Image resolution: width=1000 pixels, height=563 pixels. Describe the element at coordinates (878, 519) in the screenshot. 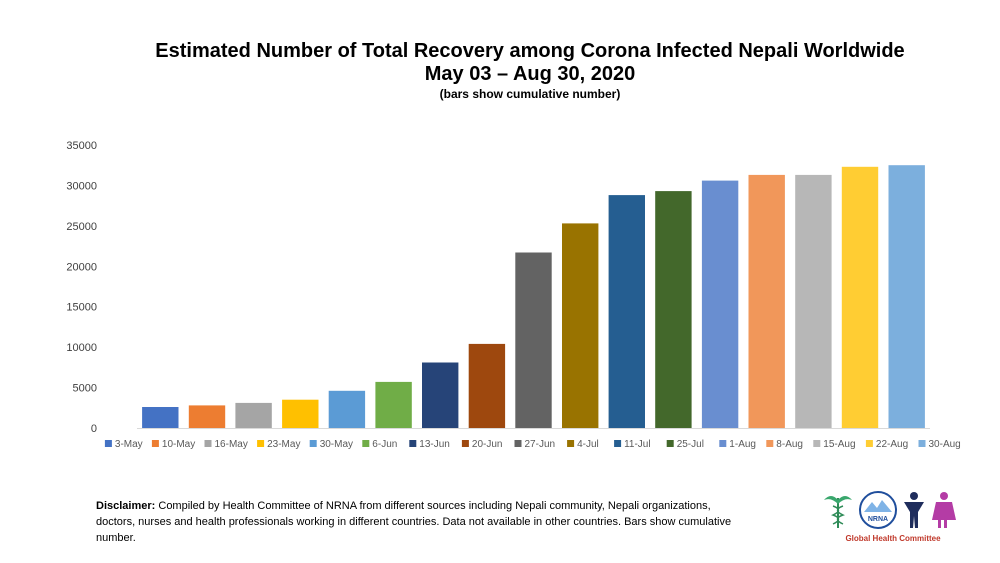

I see `logo-text: NRNA` at that location.